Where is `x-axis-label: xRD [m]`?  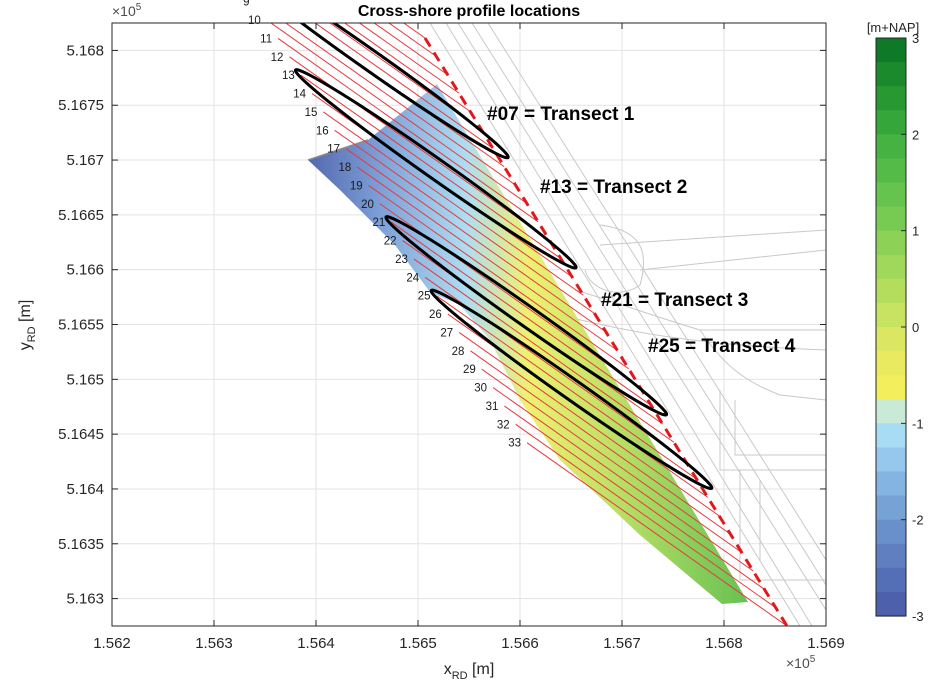 x-axis-label: xRD [m] is located at coordinates (469, 670).